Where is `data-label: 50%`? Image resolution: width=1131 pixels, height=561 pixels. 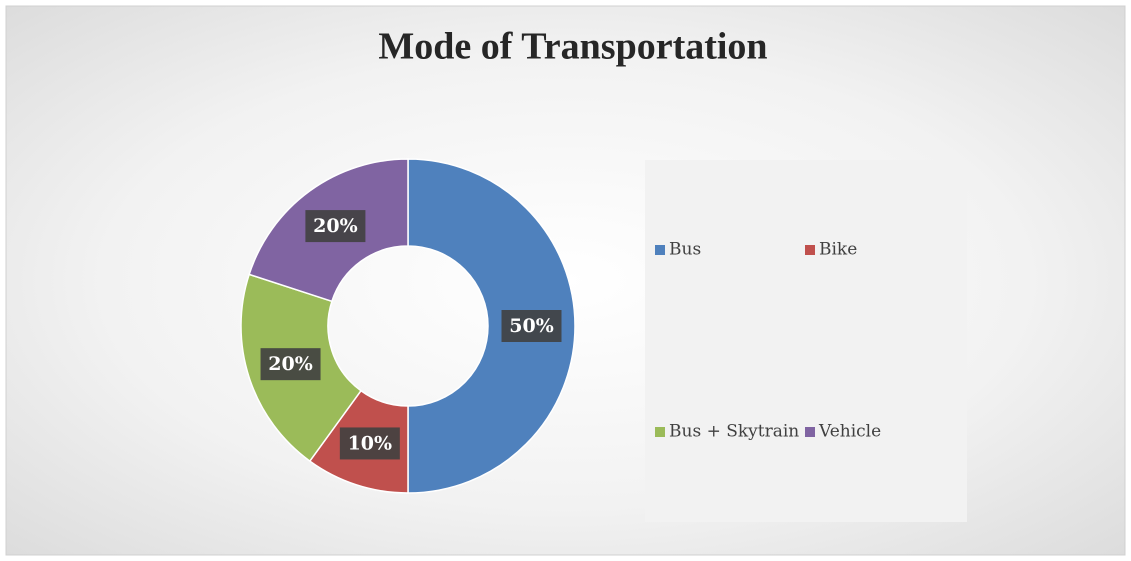 data-label: 50% is located at coordinates (531, 326).